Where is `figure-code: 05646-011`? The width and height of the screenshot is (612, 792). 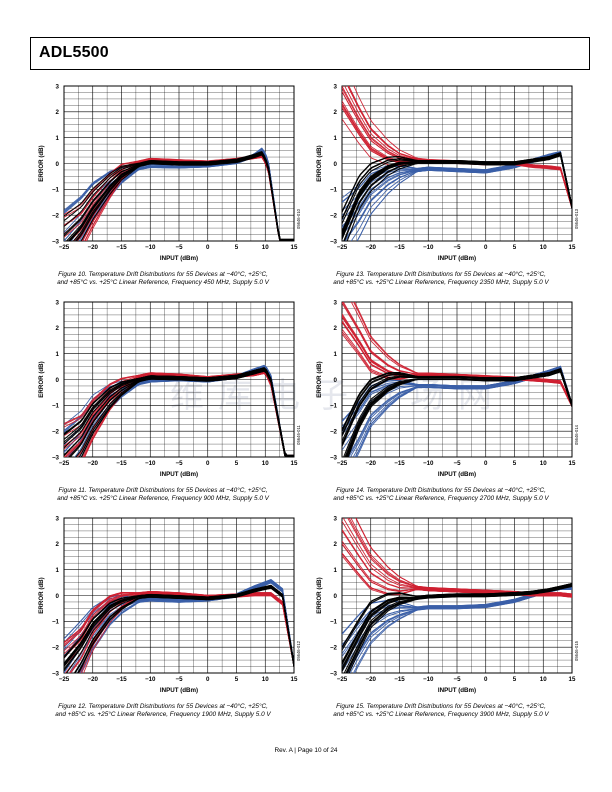 figure-code: 05646-011 is located at coordinates (298, 434).